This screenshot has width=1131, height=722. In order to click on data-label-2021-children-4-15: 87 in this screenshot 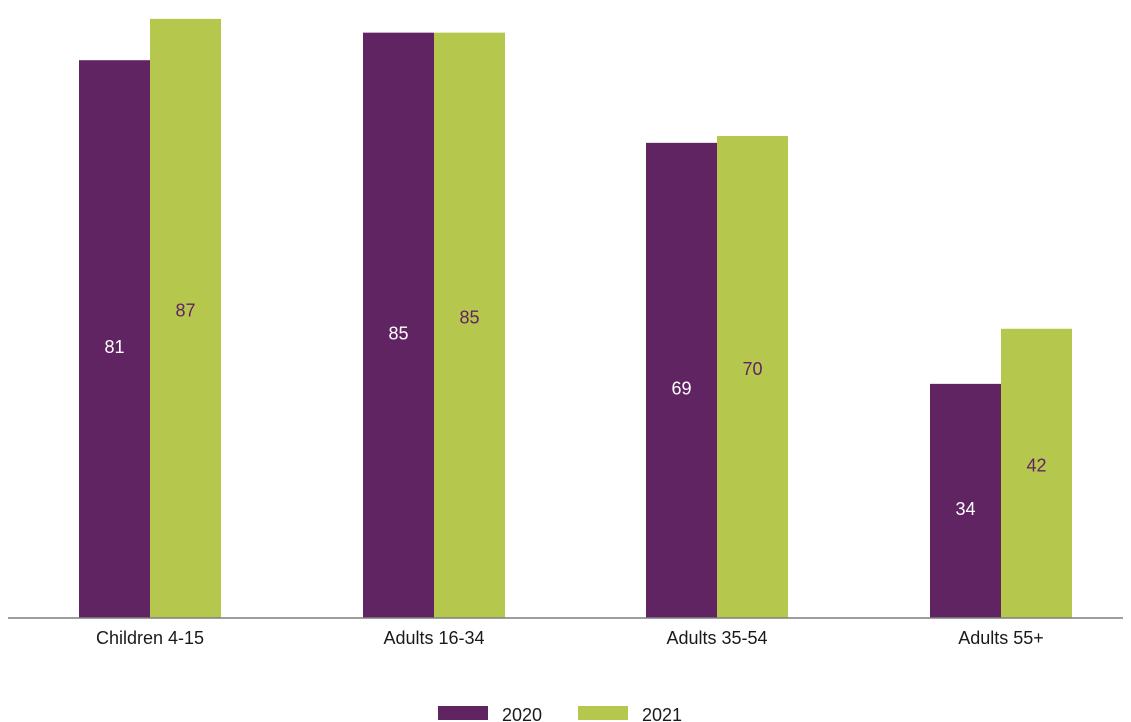, I will do `click(185, 310)`.